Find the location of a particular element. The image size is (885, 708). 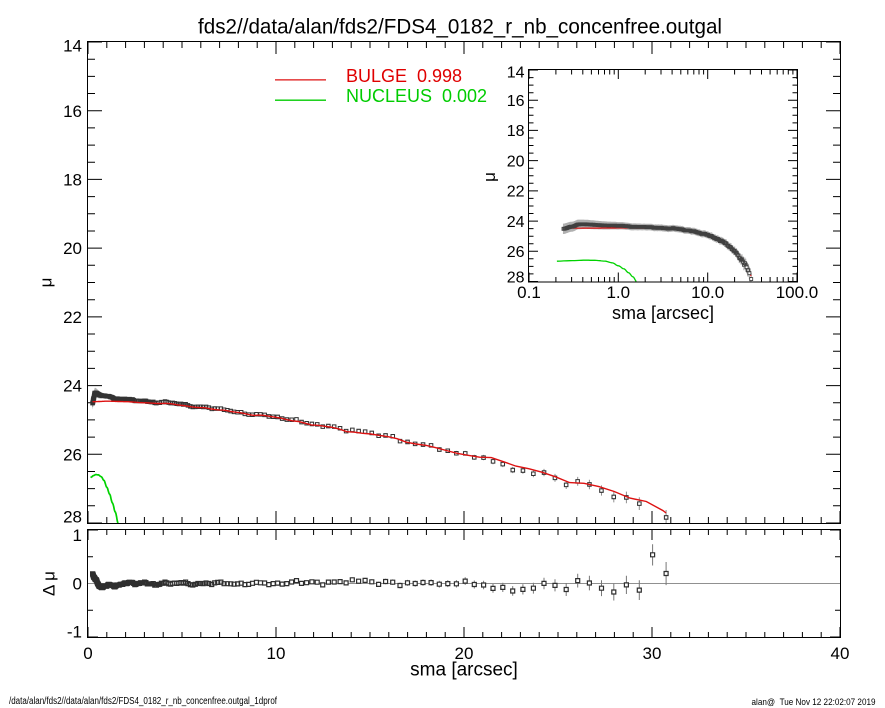

svg-text: 10 is located at coordinates (276, 653).